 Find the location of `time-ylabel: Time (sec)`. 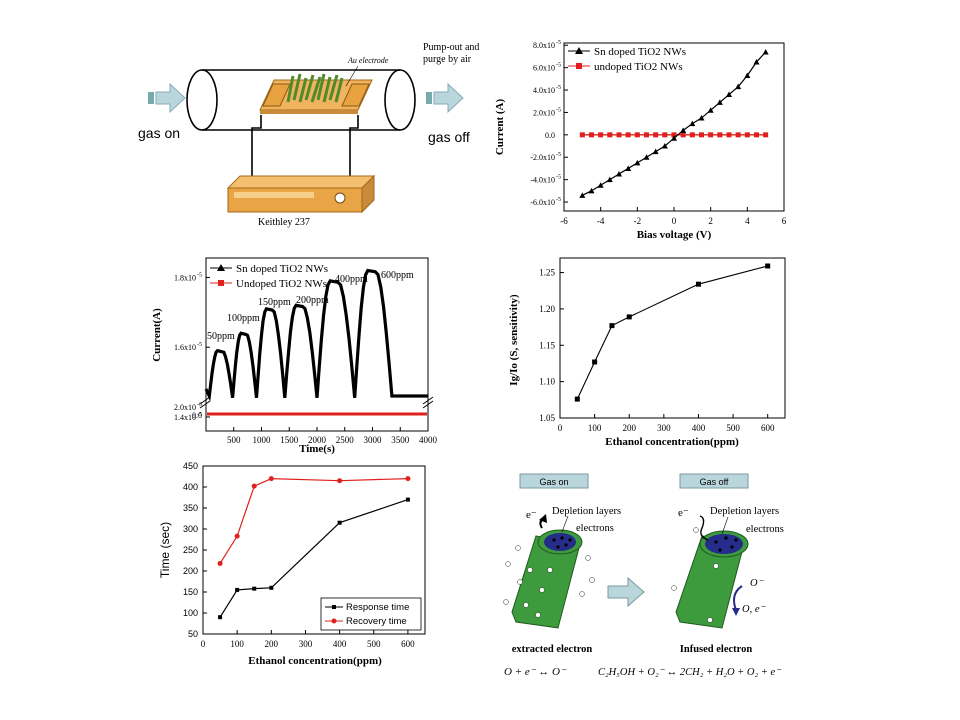

time-ylabel: Time (sec) is located at coordinates (165, 550).